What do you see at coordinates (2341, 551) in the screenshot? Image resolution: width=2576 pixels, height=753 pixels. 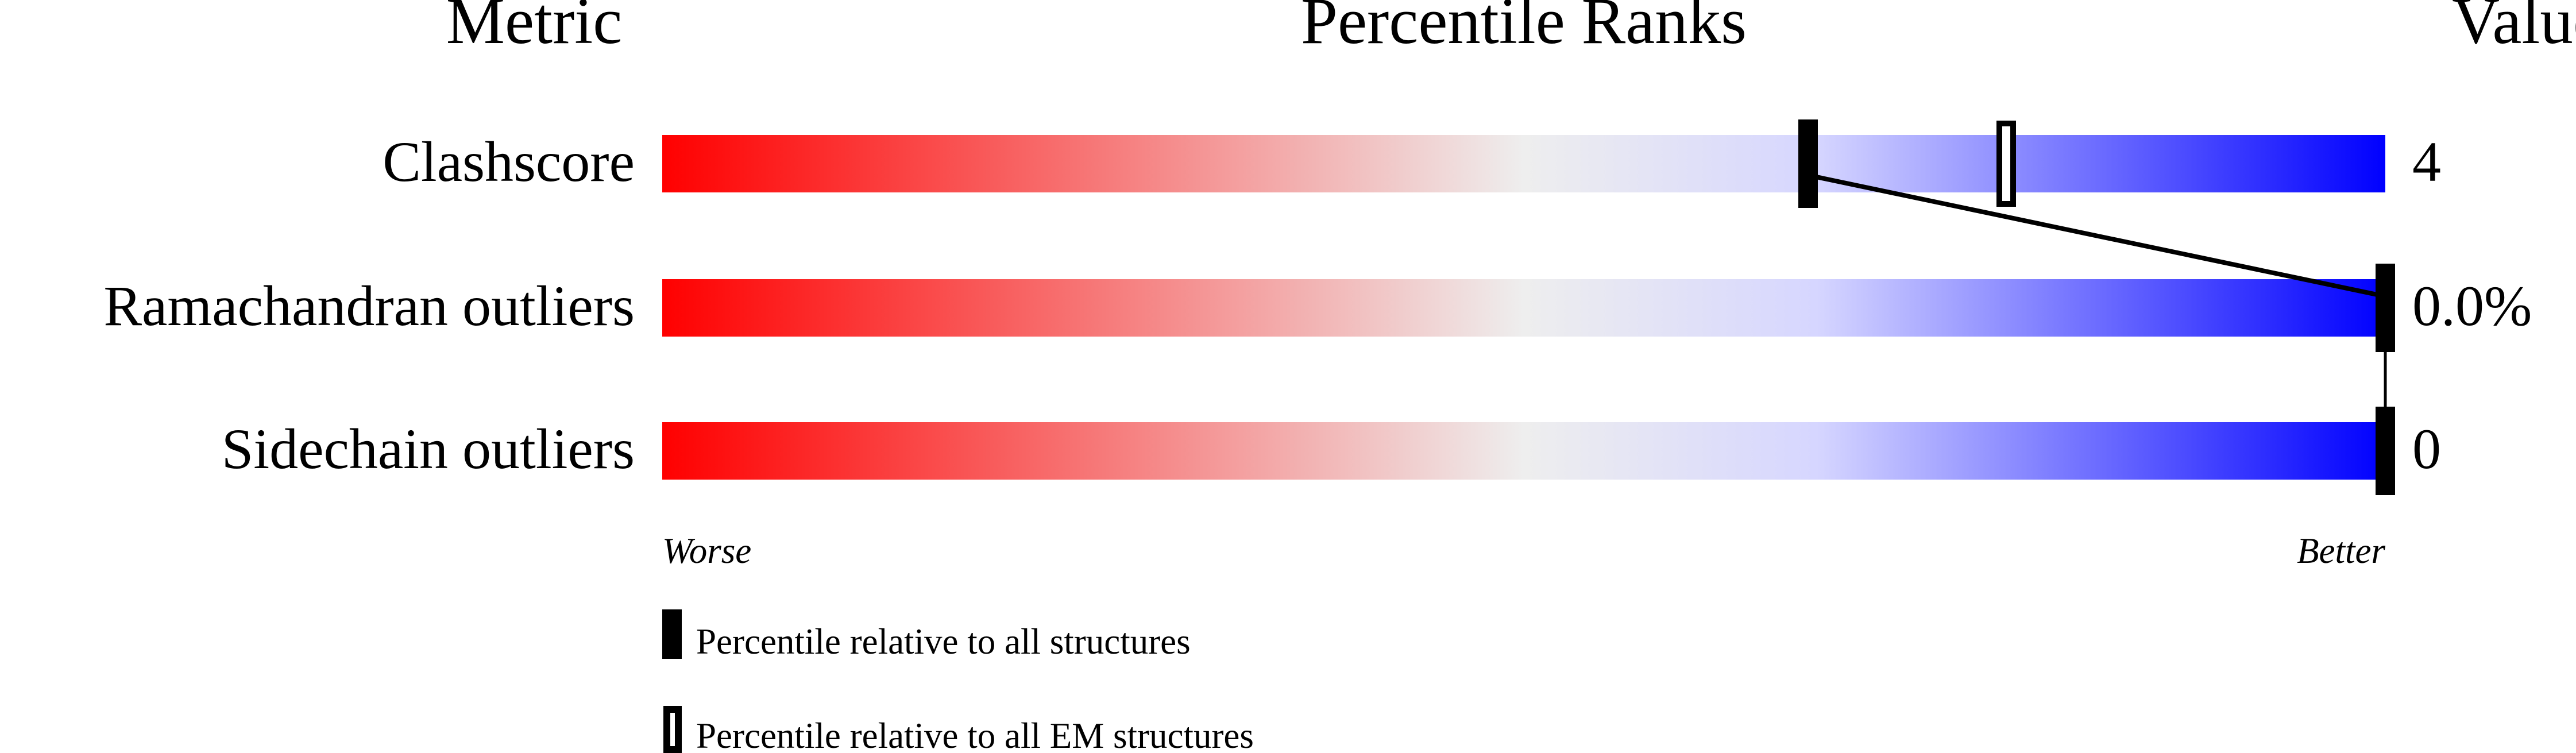 I see `better-label: Better` at bounding box center [2341, 551].